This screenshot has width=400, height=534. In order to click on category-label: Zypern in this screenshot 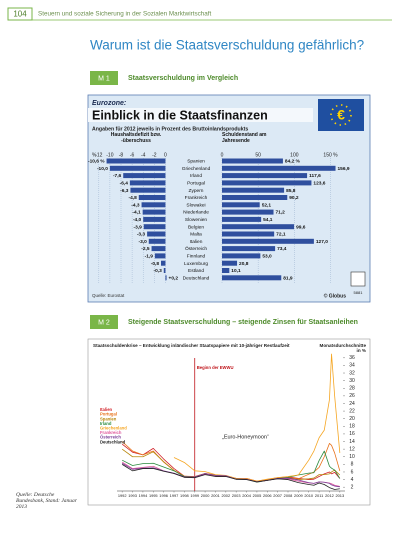, I will do `click(196, 191)`.